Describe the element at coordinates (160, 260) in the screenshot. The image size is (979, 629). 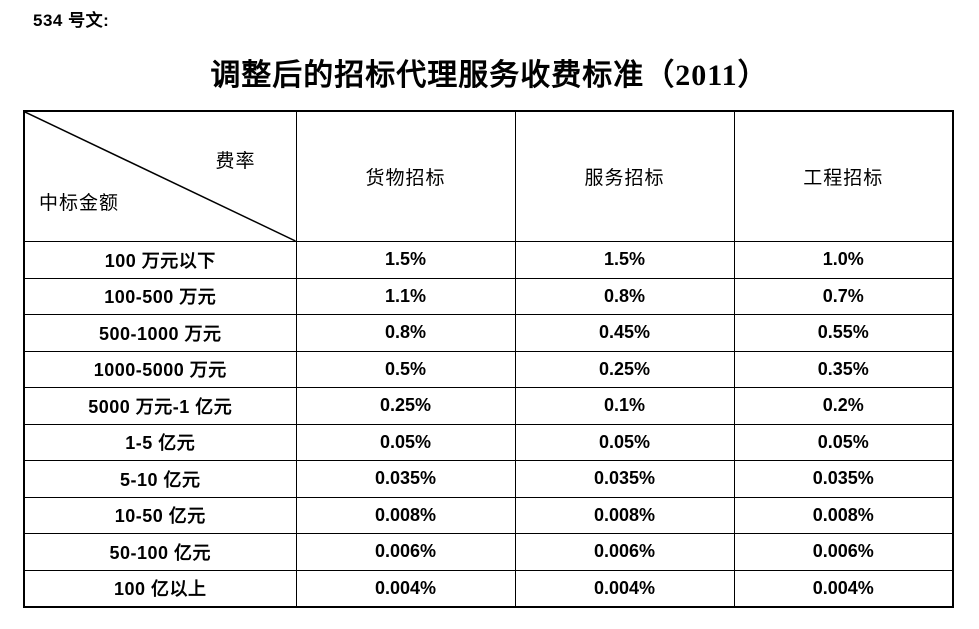
I see `amount-range-label: 100 万元以下` at that location.